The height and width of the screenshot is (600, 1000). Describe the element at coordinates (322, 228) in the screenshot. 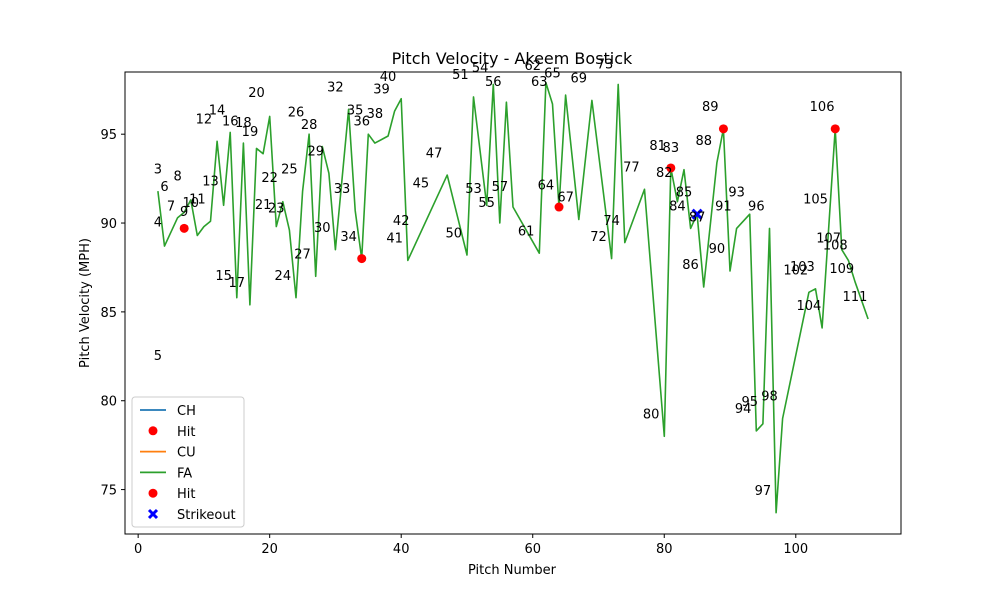

I see `pitch-number-label: 30` at that location.